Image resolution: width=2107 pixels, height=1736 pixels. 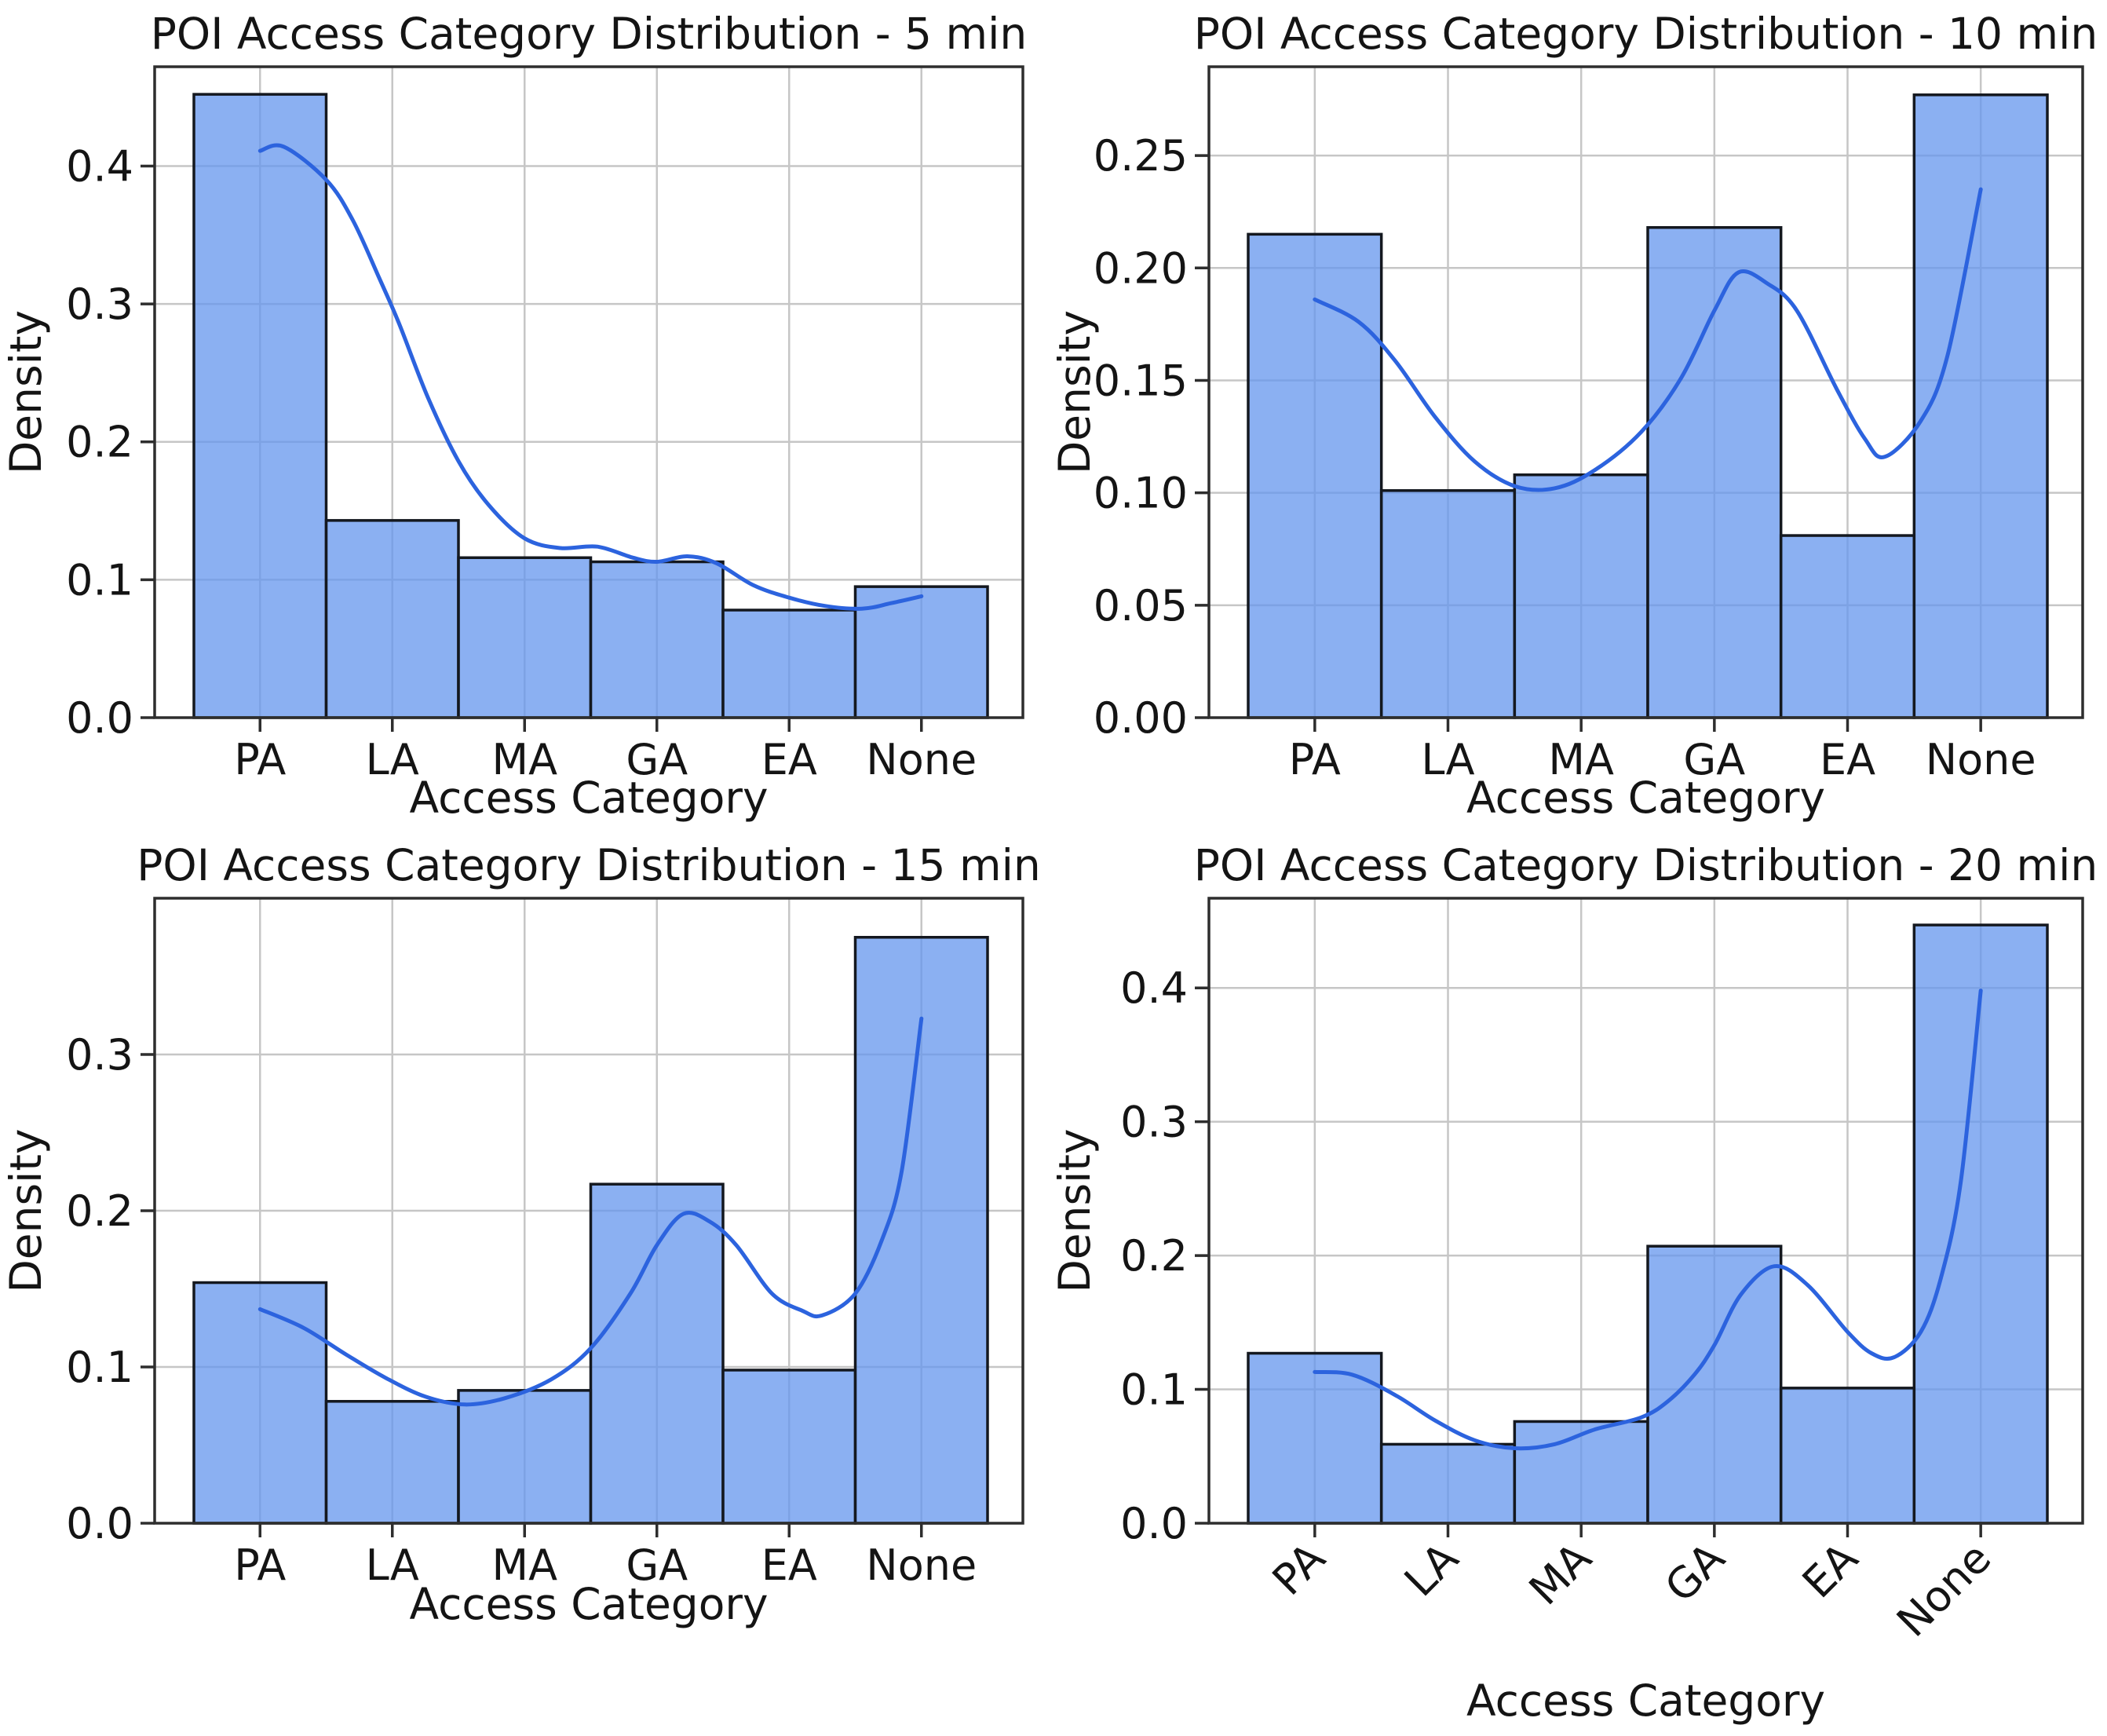 I want to click on subplot-title: POI Access Category Distribution - 5 min, so click(x=589, y=34).